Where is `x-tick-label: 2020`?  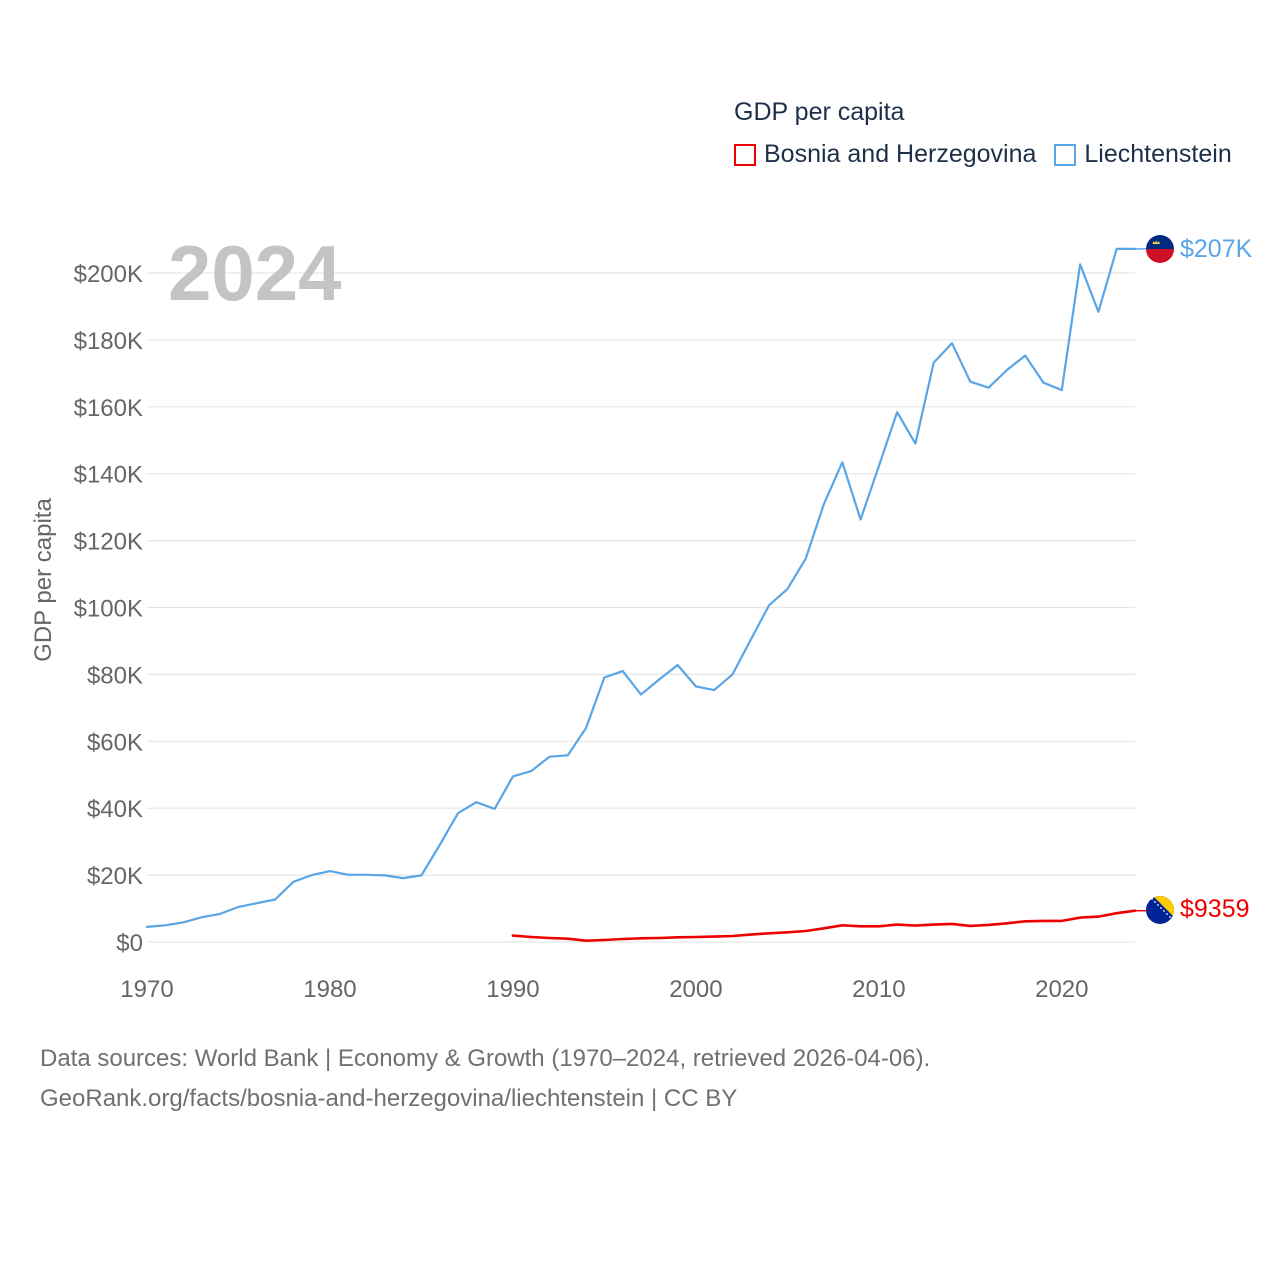 x-tick-label: 2020 is located at coordinates (1061, 989).